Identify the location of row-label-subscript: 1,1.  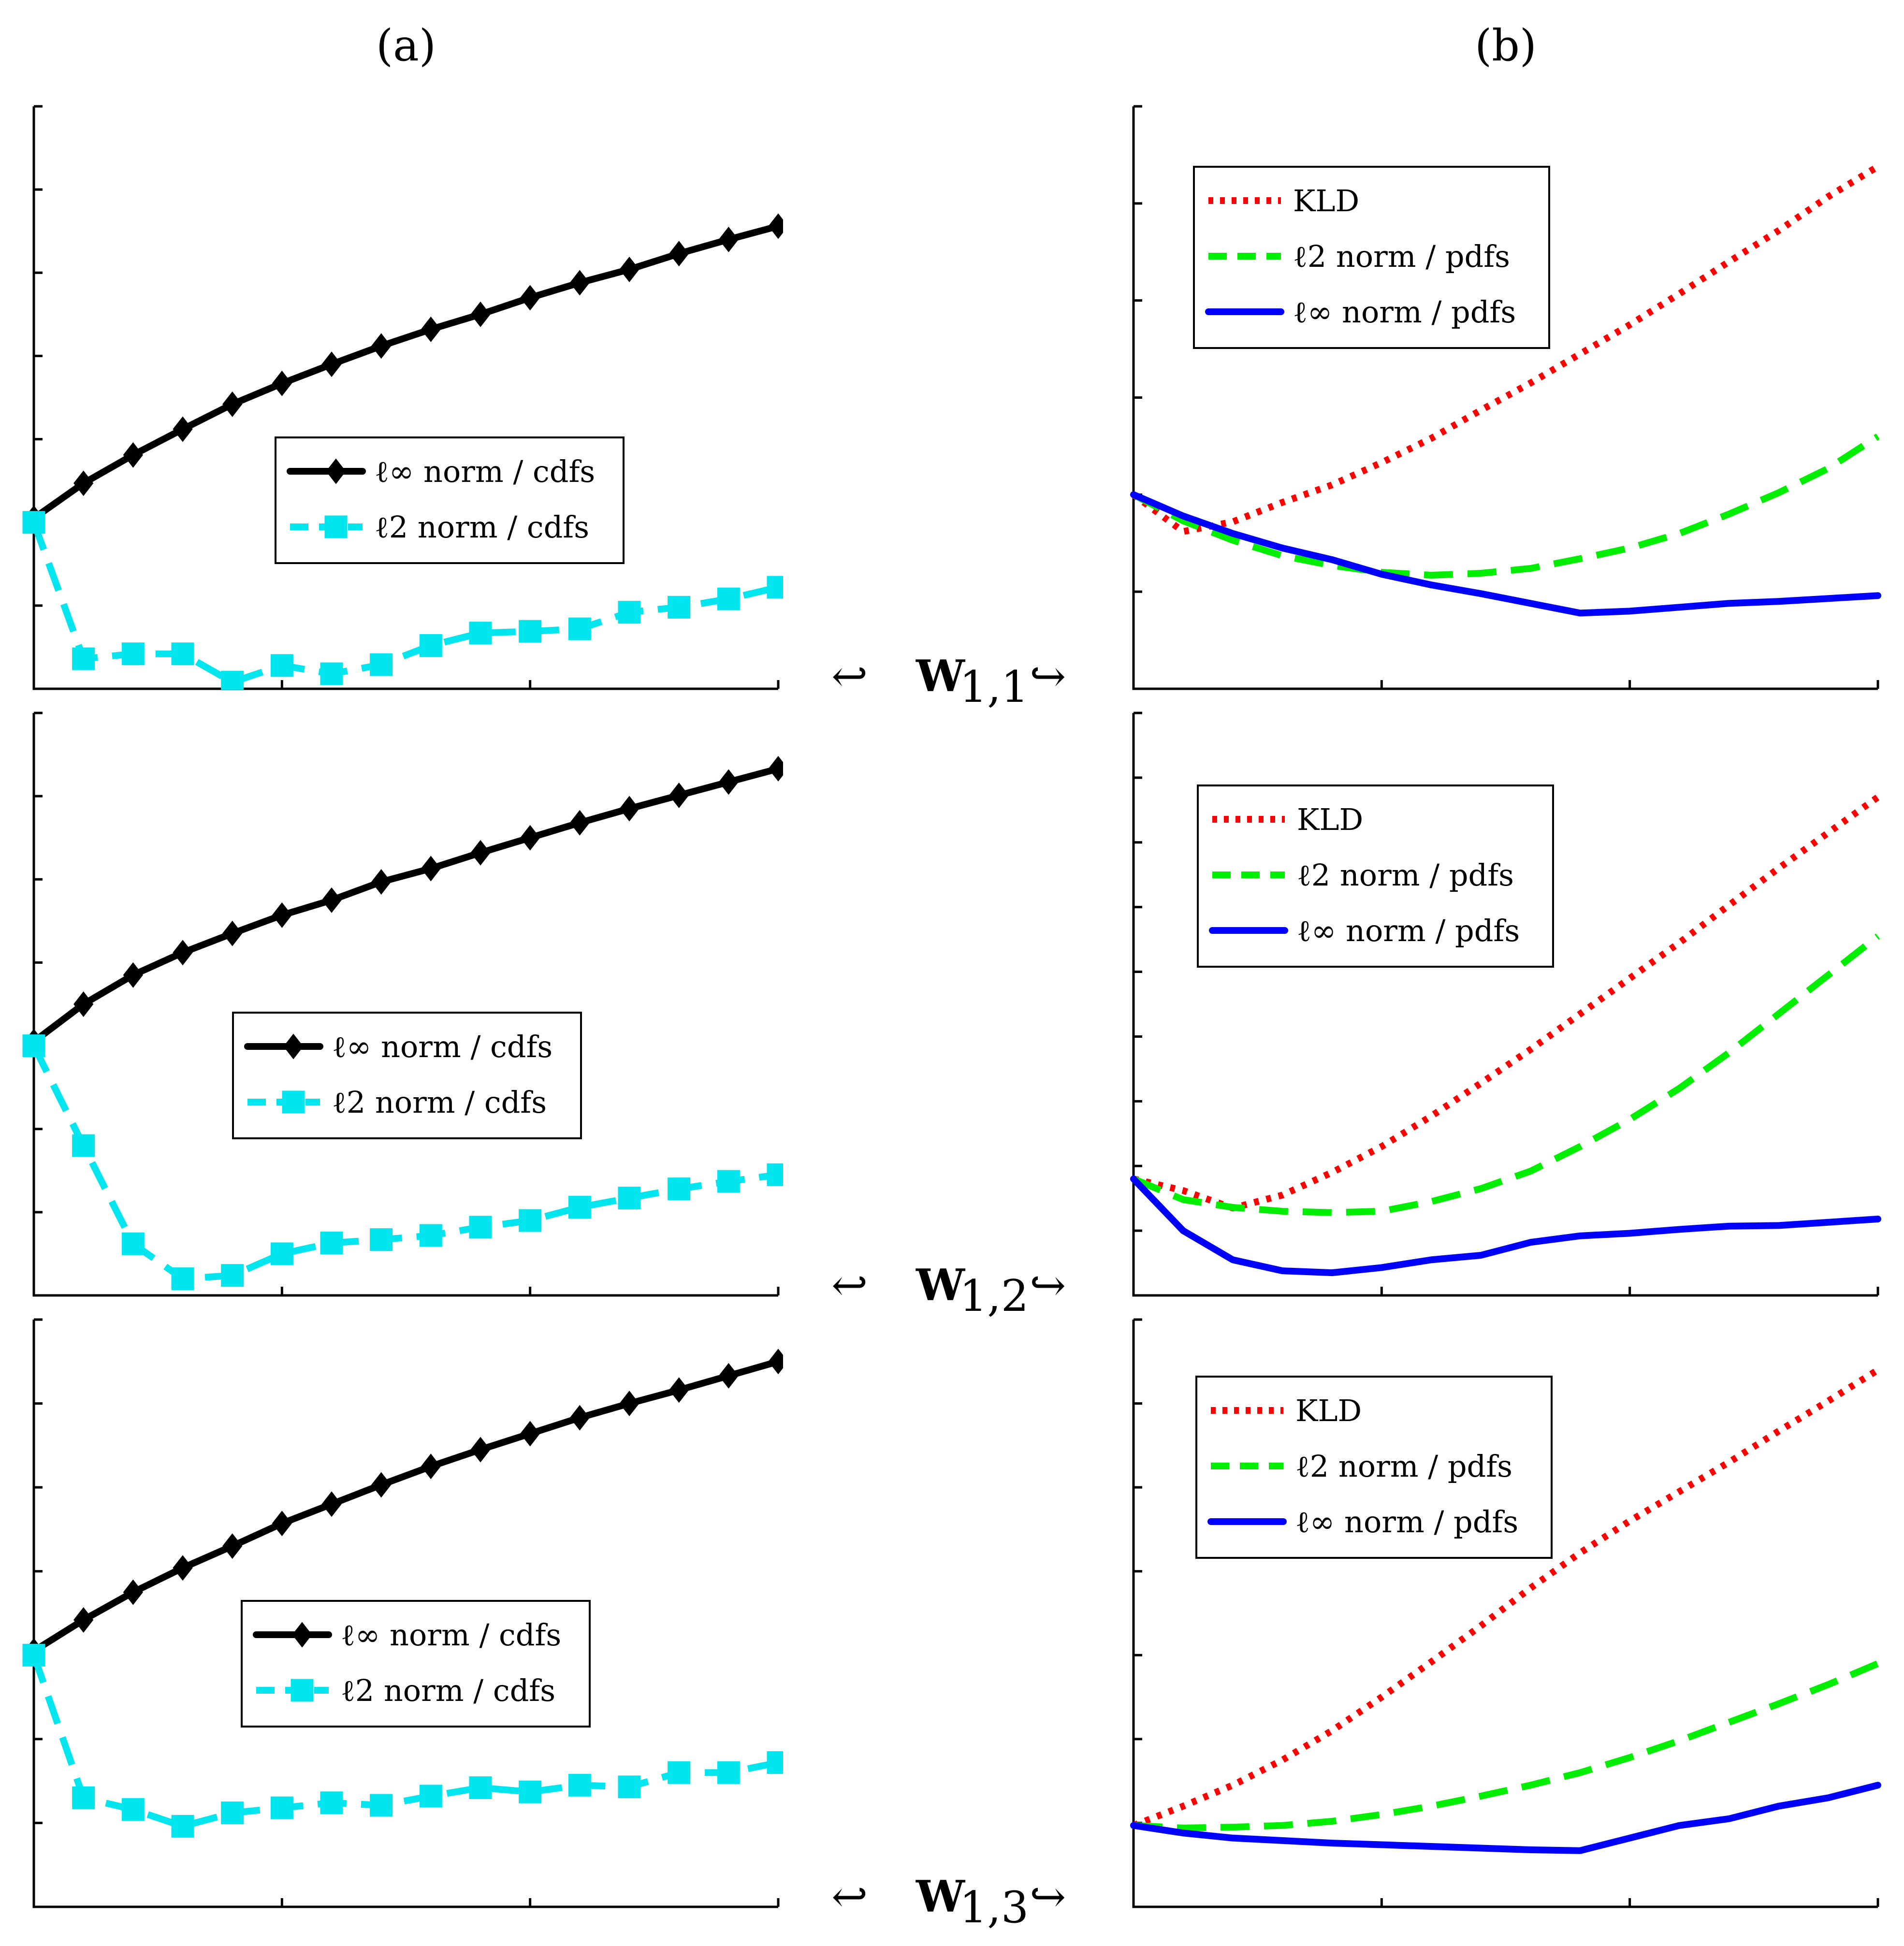
(994, 687).